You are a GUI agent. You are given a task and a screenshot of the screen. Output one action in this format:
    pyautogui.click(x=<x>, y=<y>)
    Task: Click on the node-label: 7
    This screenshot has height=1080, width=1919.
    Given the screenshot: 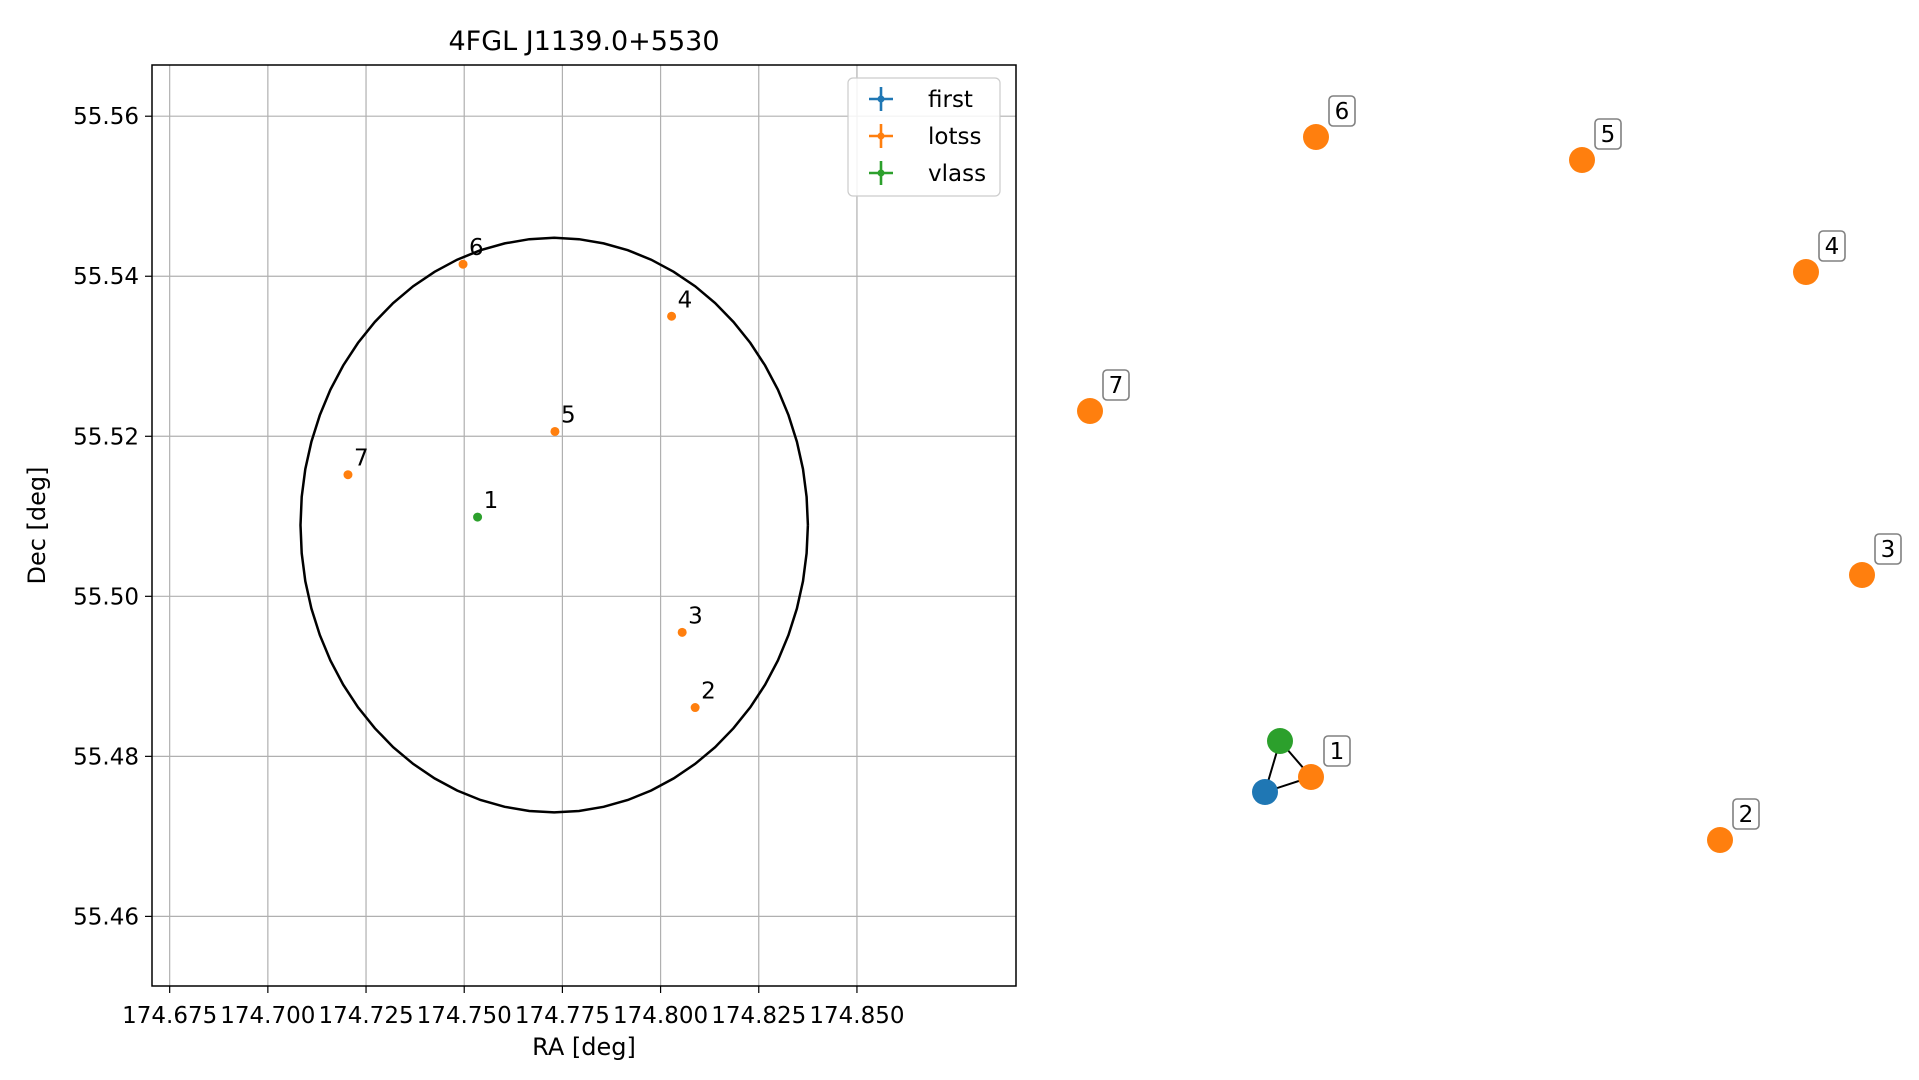 What is the action you would take?
    pyautogui.click(x=1116, y=386)
    